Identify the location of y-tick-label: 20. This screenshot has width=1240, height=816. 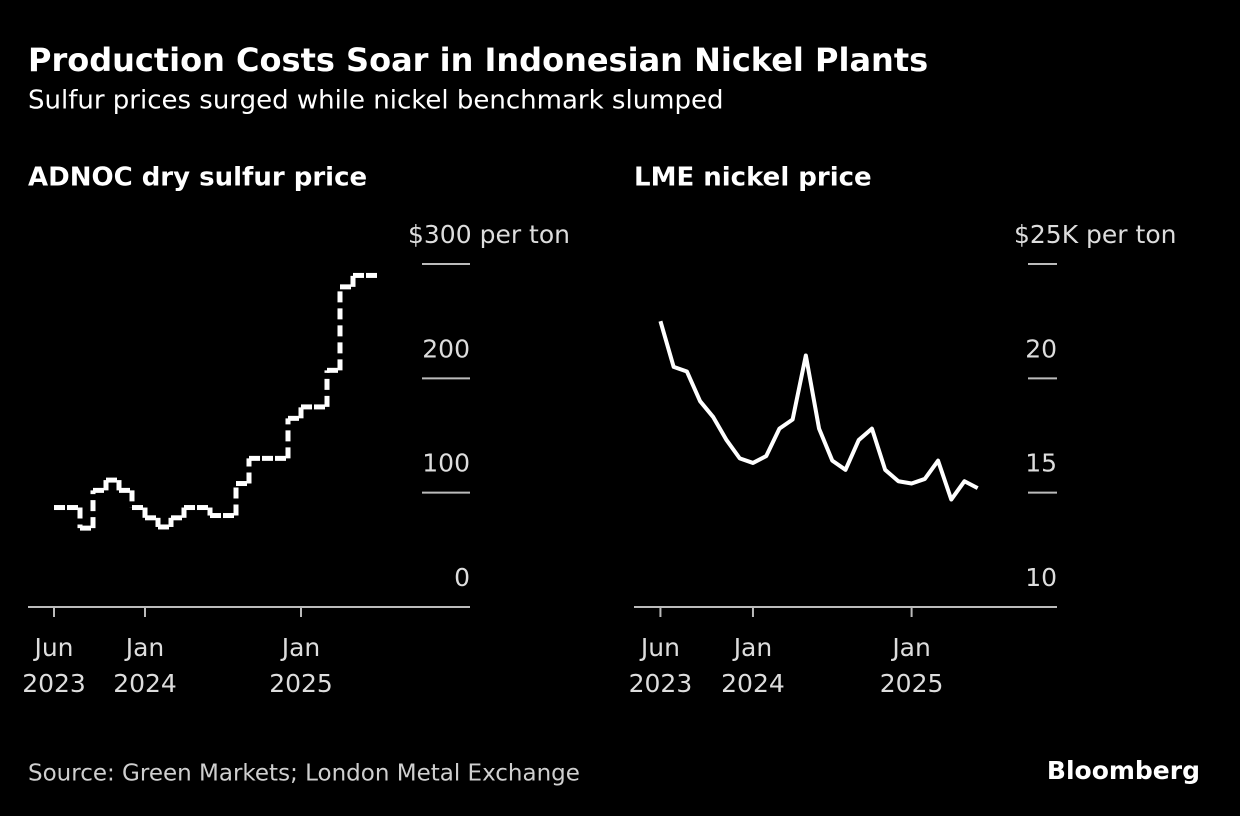
(1041, 348).